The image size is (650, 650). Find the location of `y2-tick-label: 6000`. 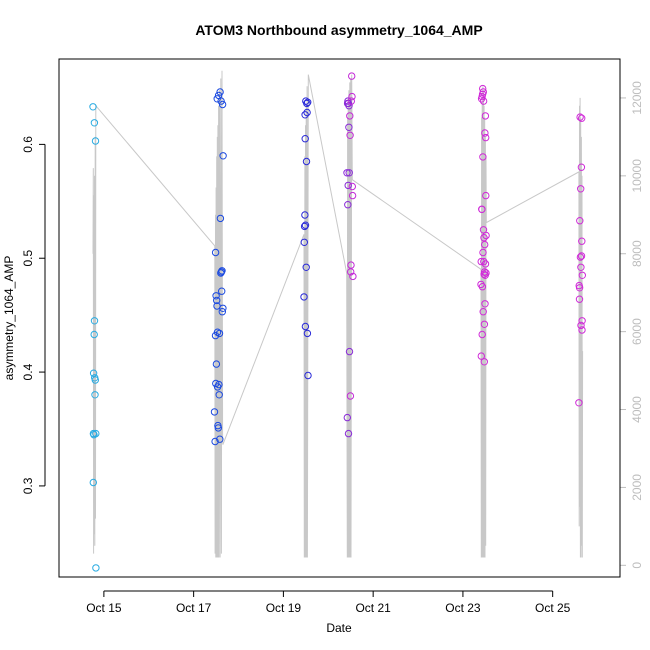

y2-tick-label: 6000 is located at coordinates (637, 331).